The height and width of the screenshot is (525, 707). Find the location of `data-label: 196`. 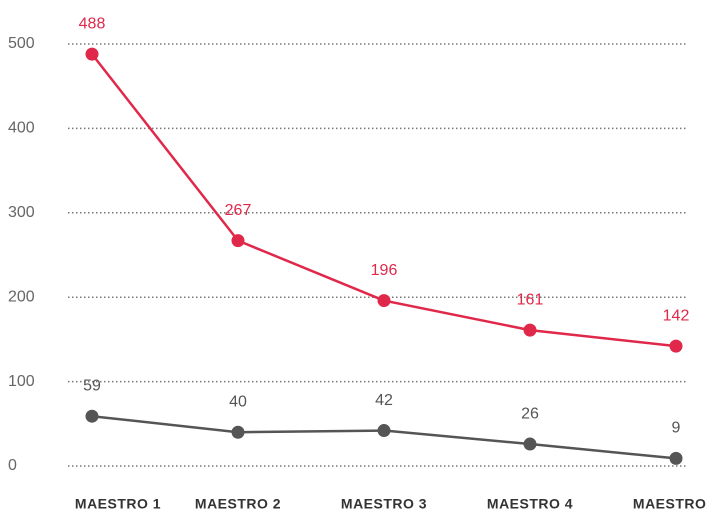

data-label: 196 is located at coordinates (384, 270).